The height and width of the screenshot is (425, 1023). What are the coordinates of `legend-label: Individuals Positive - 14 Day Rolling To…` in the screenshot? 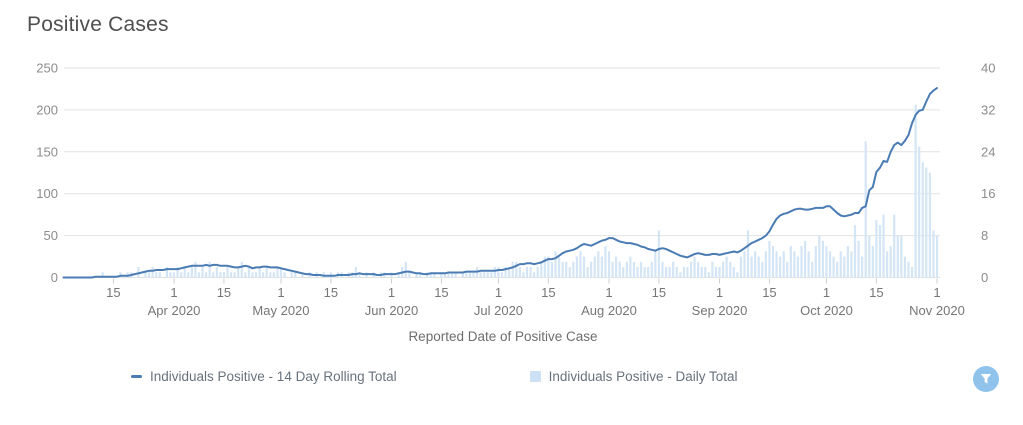 It's located at (273, 376).